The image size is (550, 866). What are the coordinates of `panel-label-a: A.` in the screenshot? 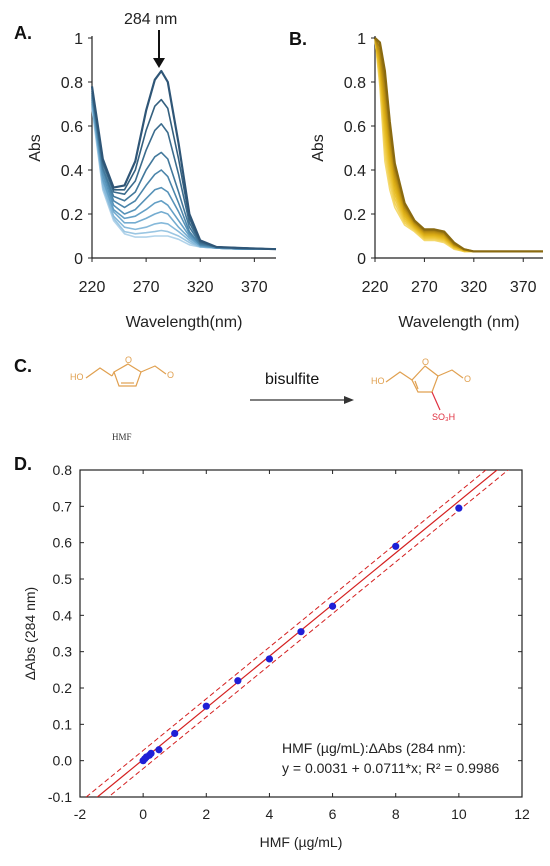 It's located at (23, 33).